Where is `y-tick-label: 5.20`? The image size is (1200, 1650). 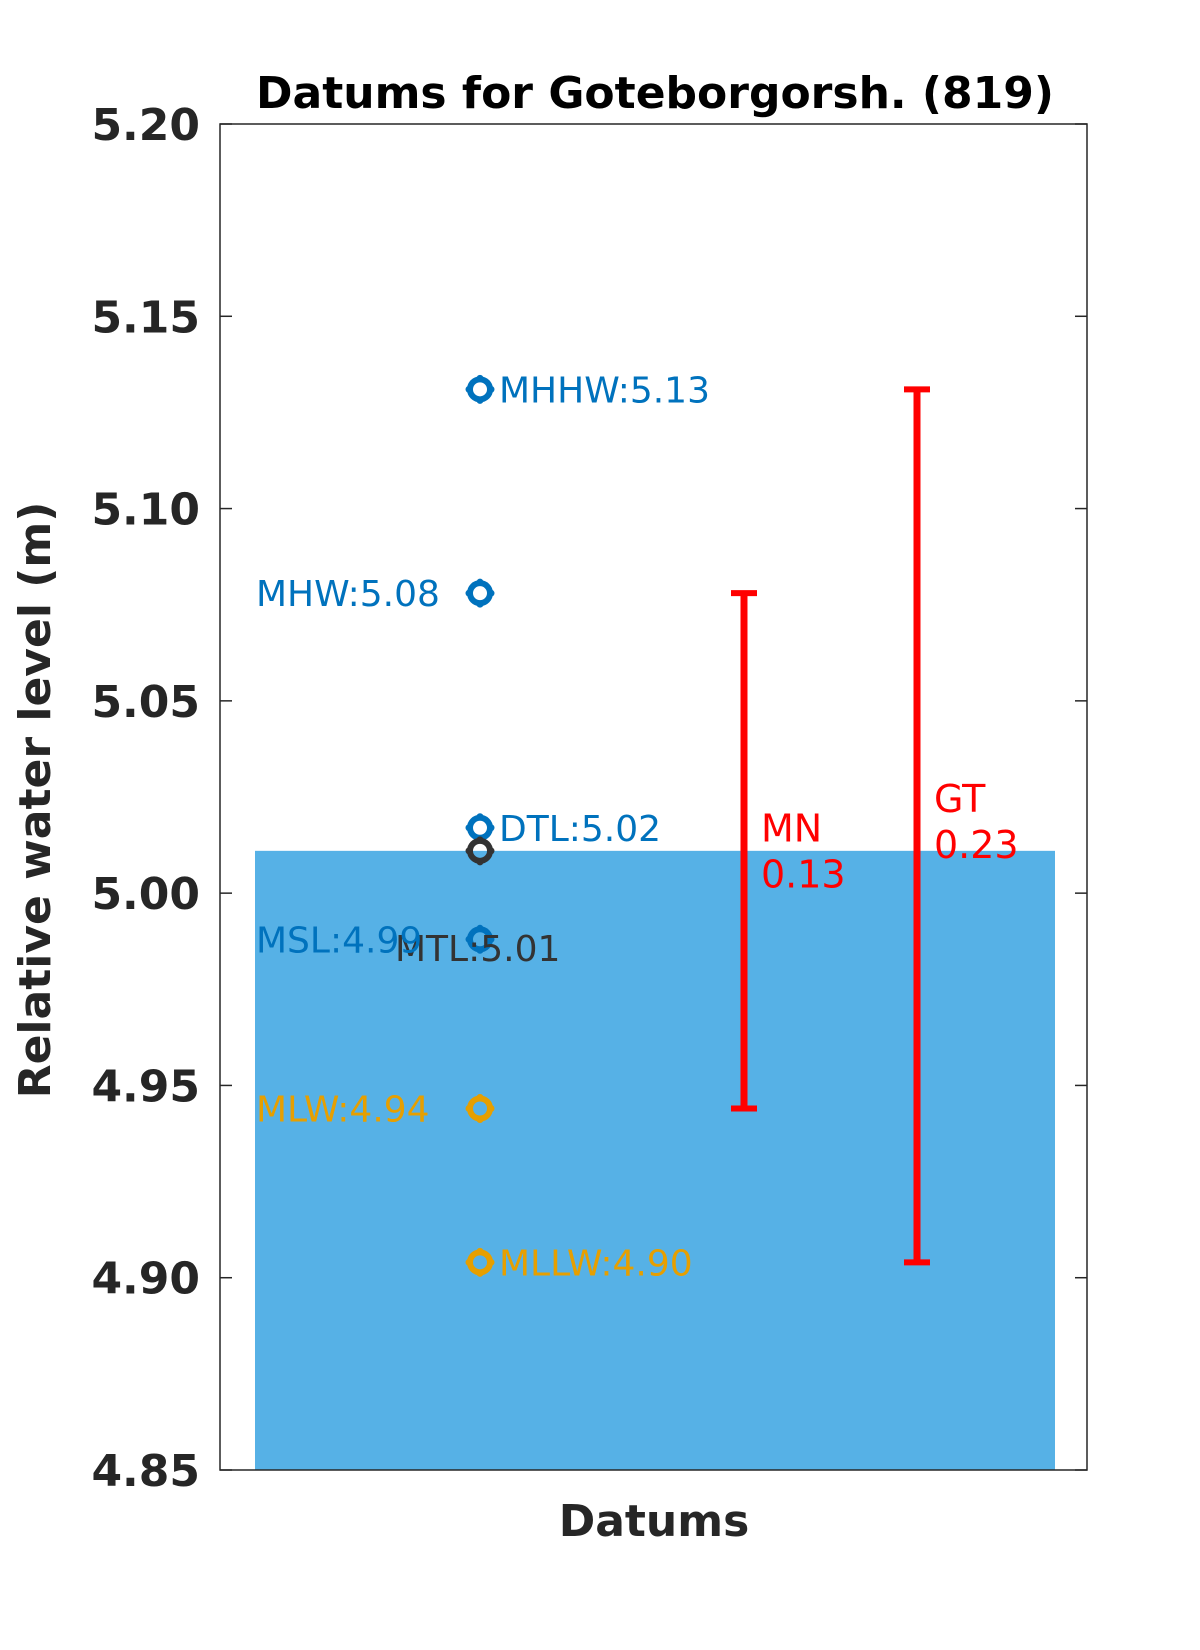
y-tick-label: 5.20 is located at coordinates (145, 125).